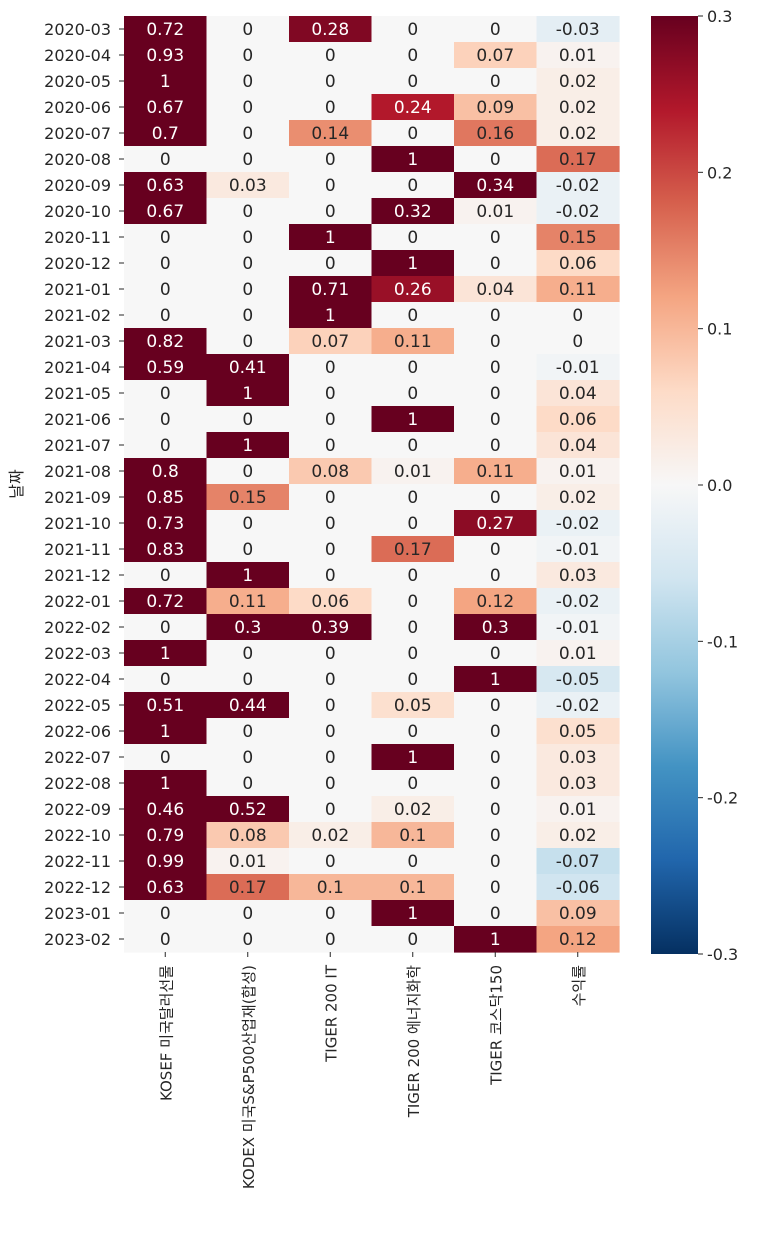 The width and height of the screenshot is (757, 1243). Describe the element at coordinates (495, 134) in the screenshot. I see `cell-value-label: 0.16` at that location.